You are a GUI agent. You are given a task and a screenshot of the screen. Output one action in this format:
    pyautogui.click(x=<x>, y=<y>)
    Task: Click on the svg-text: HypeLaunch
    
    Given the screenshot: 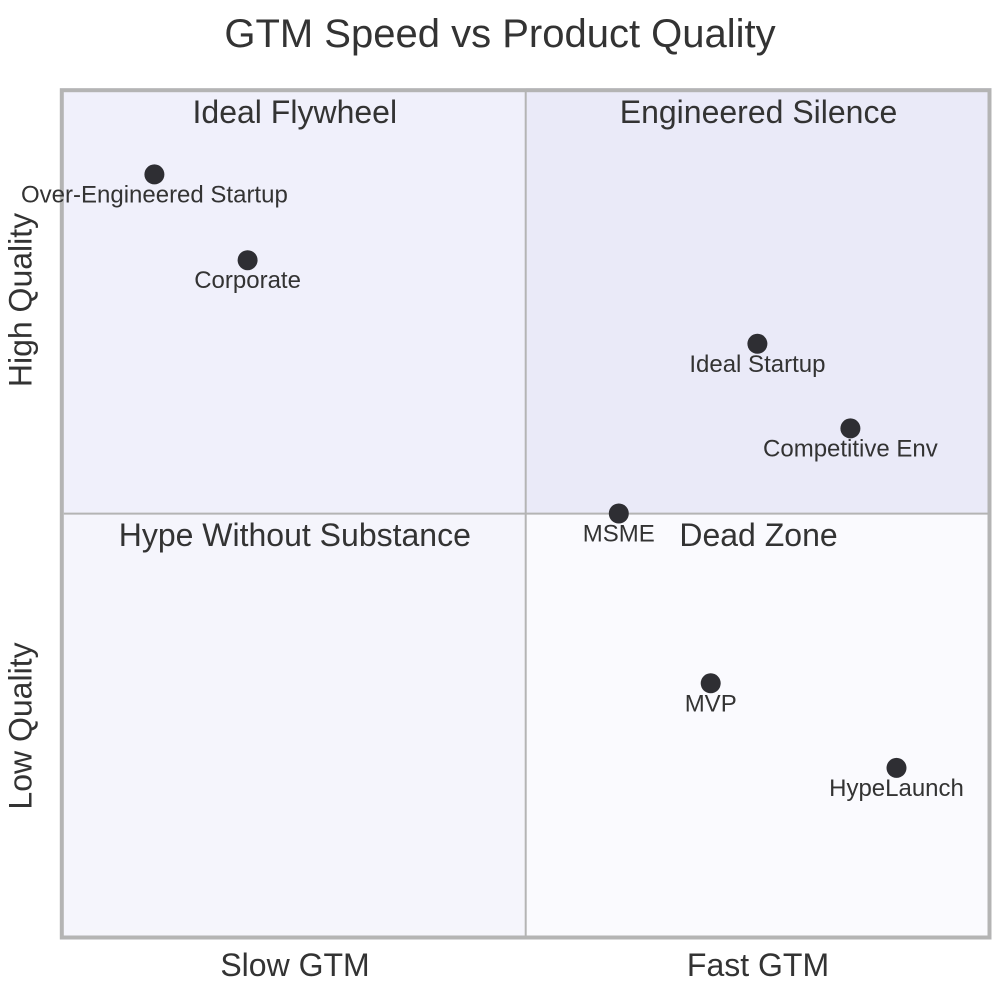 What is the action you would take?
    pyautogui.click(x=896, y=788)
    